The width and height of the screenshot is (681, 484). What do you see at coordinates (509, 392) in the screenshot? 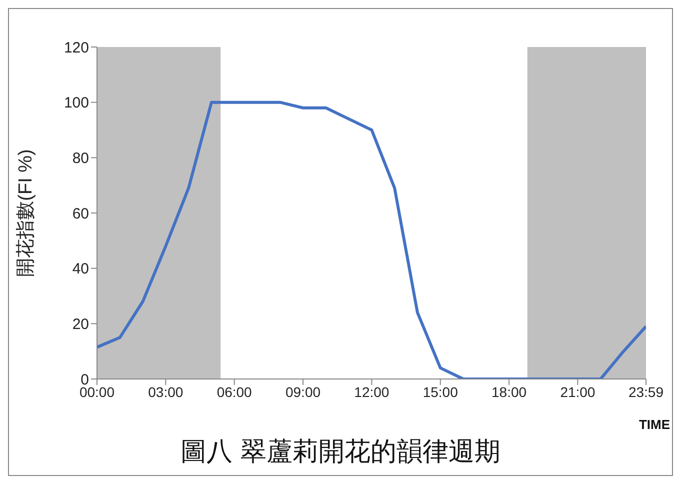
I see `x-tick-label: 18:00` at bounding box center [509, 392].